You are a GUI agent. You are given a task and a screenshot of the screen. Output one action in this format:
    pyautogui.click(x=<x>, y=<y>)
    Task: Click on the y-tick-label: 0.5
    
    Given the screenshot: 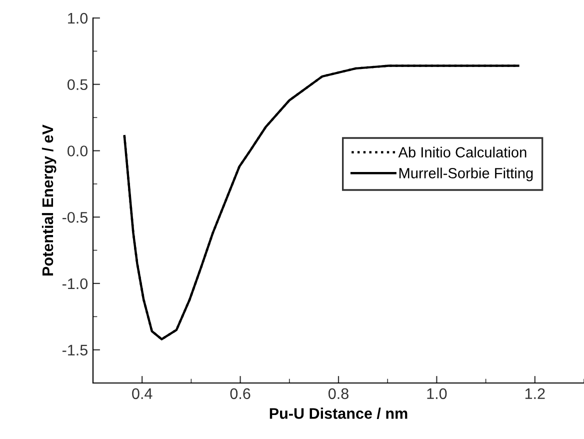 What is the action you would take?
    pyautogui.click(x=78, y=84)
    